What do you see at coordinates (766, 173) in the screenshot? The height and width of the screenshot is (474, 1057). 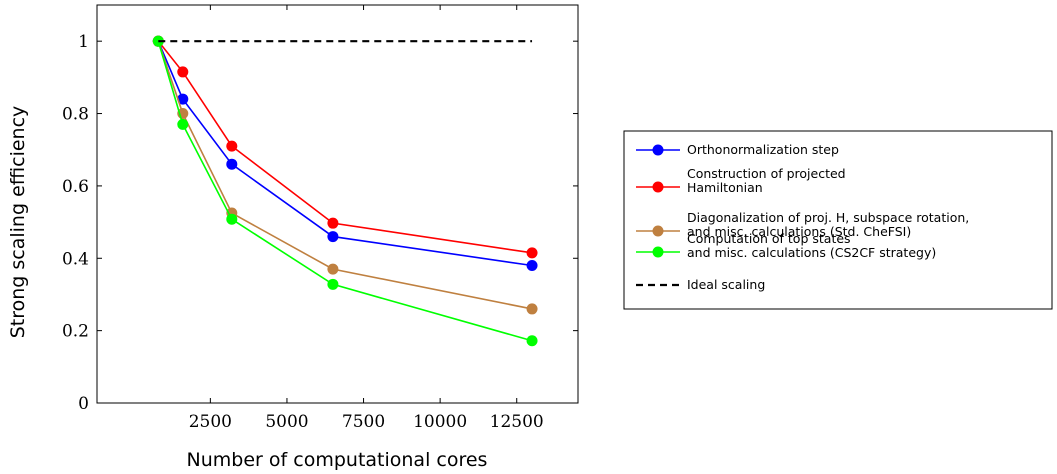 I see `legend-label-1: Construction of projected` at bounding box center [766, 173].